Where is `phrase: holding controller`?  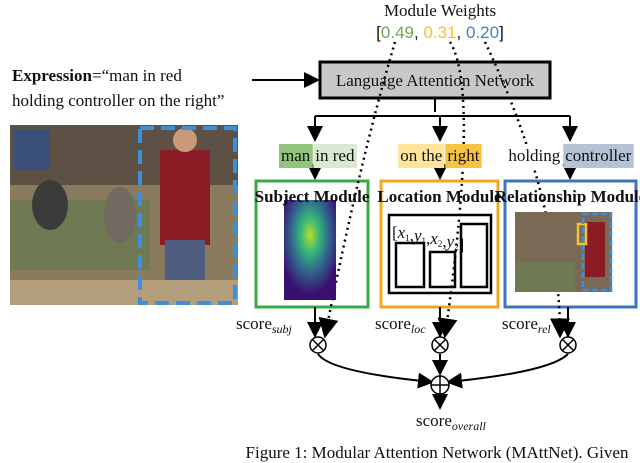
phrase: holding controller is located at coordinates (570, 156).